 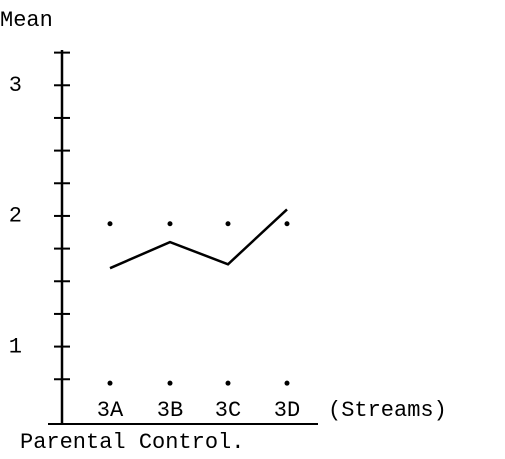 What do you see at coordinates (132, 442) in the screenshot?
I see `chart-title: Parental Control.` at bounding box center [132, 442].